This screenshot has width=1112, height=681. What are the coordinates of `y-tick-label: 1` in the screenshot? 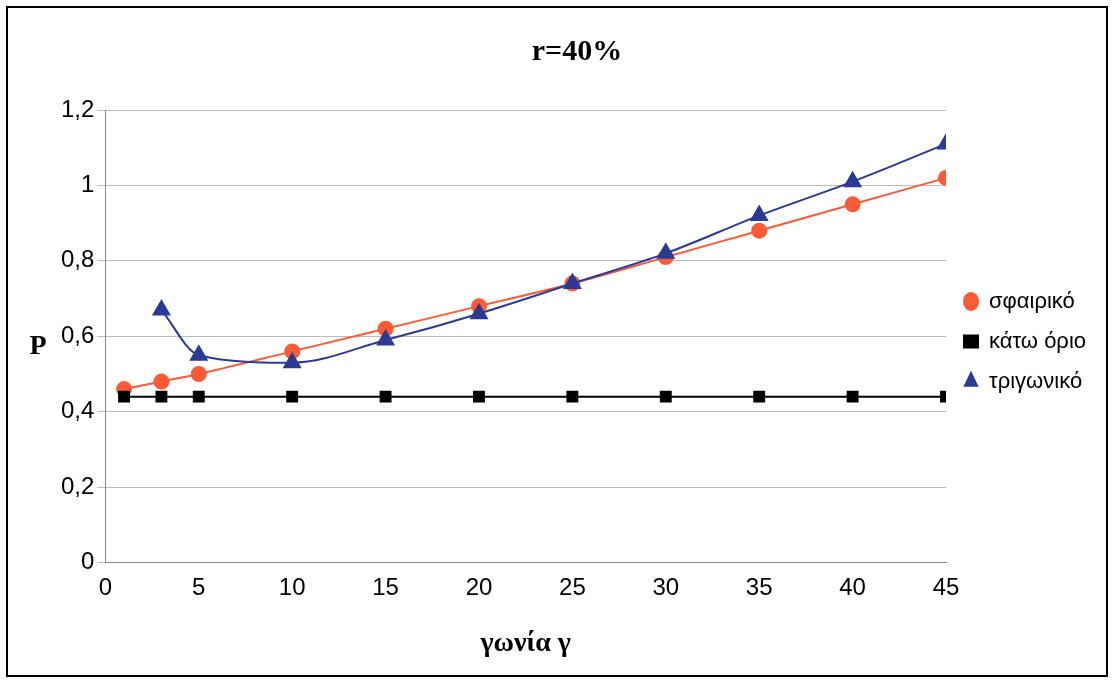 It's located at (88, 184).